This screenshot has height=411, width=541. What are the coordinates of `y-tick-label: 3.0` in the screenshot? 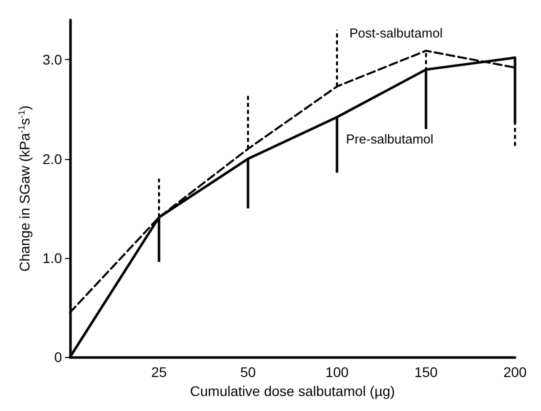 It's located at (52, 60).